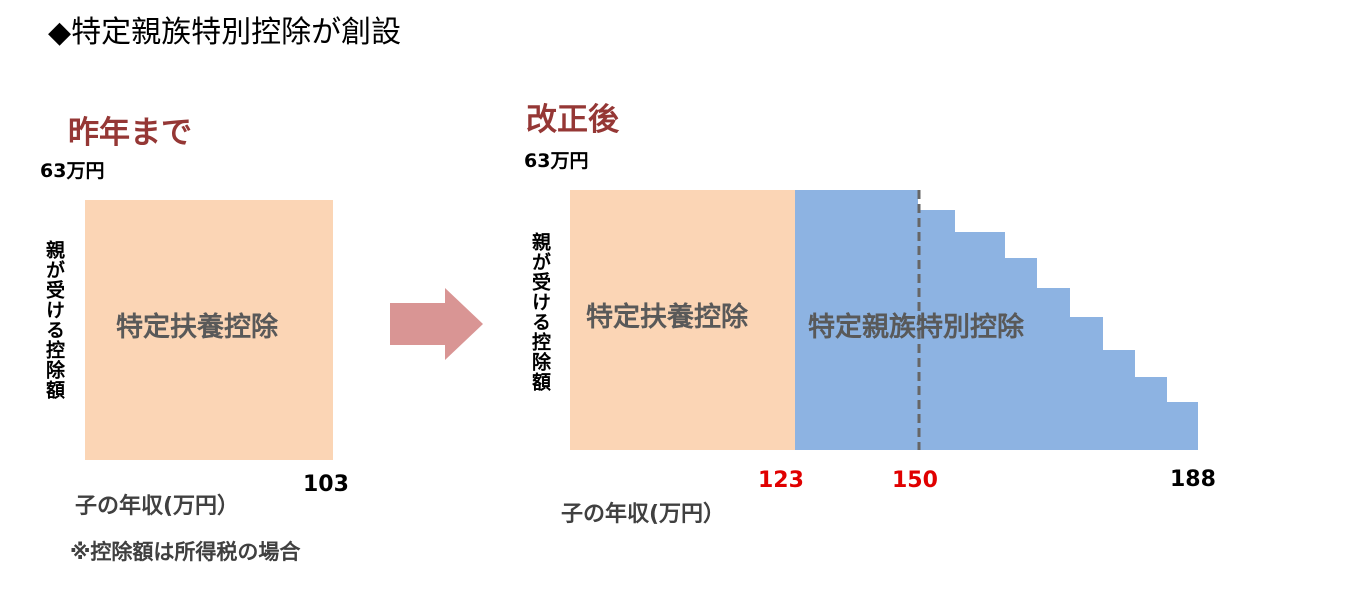 This screenshot has width=1348, height=610. Describe the element at coordinates (185, 552) in the screenshot. I see `note: ※控除額は所得税の場合` at that location.